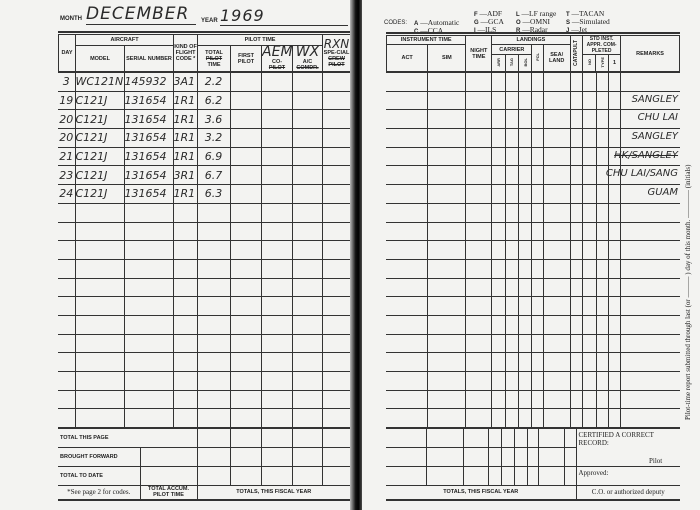 The height and width of the screenshot is (510, 700). I want to click on code-meaning: LF range, so click(543, 13).